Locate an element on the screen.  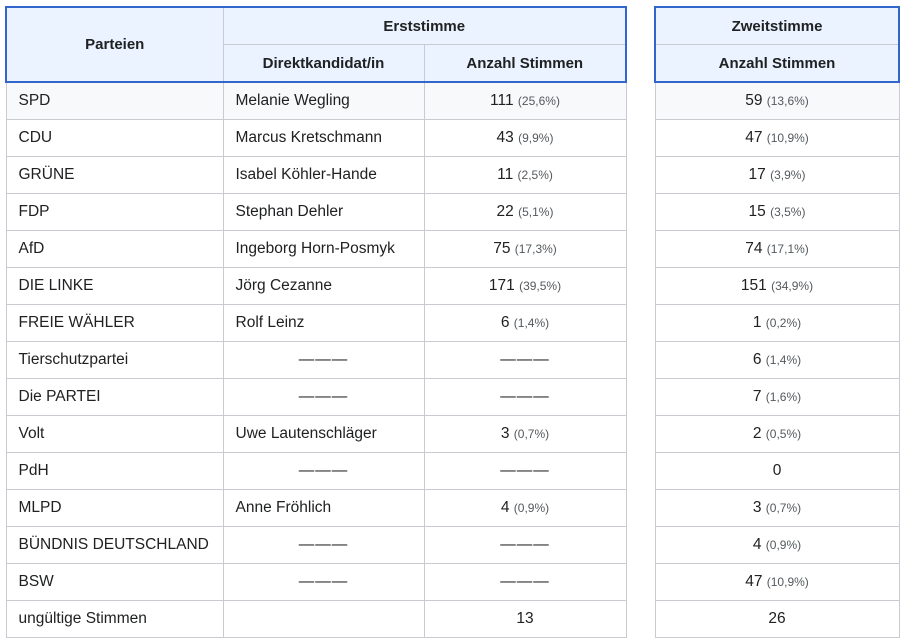
party-name: PdH is located at coordinates (114, 471).